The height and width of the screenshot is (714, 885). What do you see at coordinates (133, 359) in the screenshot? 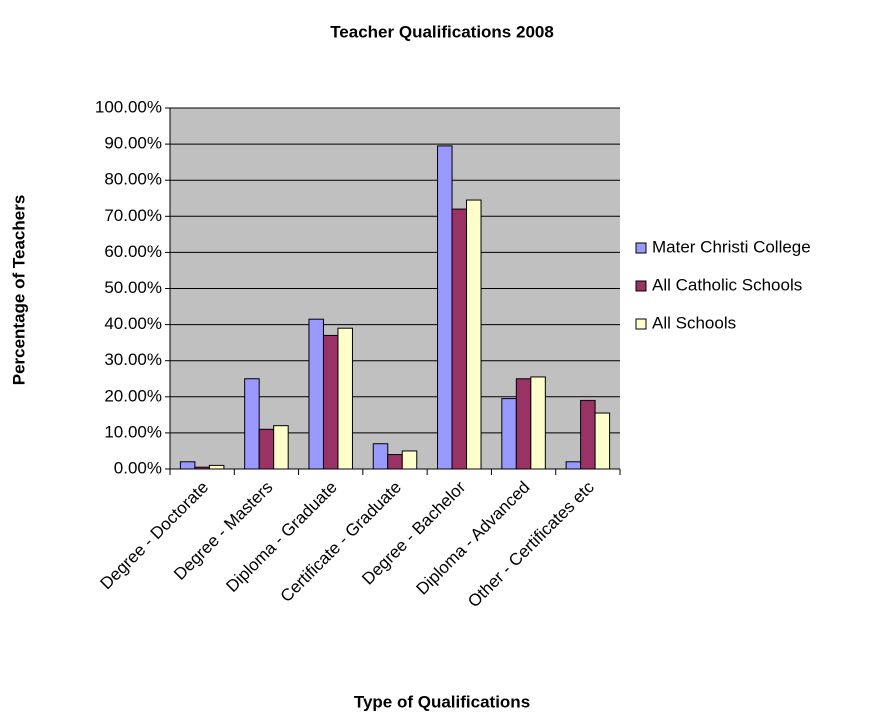
I see `y-tick-label: 30.00%` at bounding box center [133, 359].